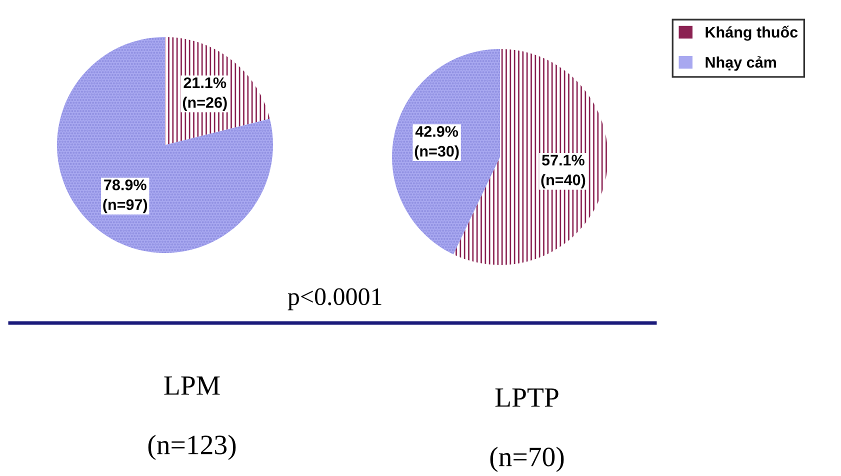 This screenshot has height=476, width=841. What do you see at coordinates (335, 299) in the screenshot?
I see `text: p<0.0001` at bounding box center [335, 299].